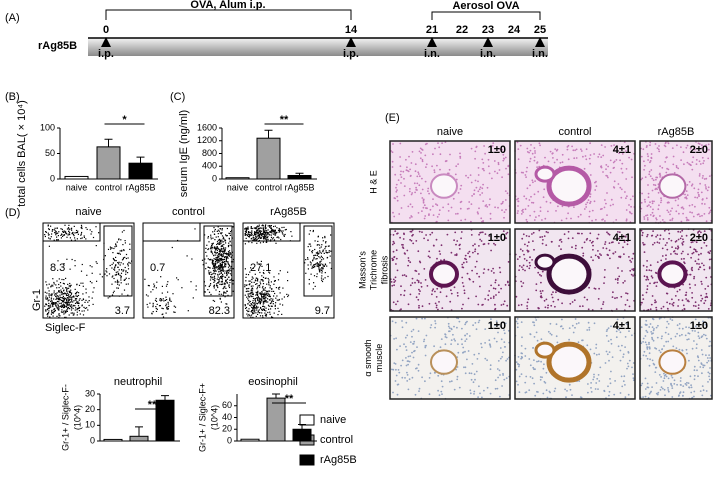 The image size is (715, 481). What do you see at coordinates (157, 268) in the screenshot?
I see `gate-value: 0.7` at bounding box center [157, 268].